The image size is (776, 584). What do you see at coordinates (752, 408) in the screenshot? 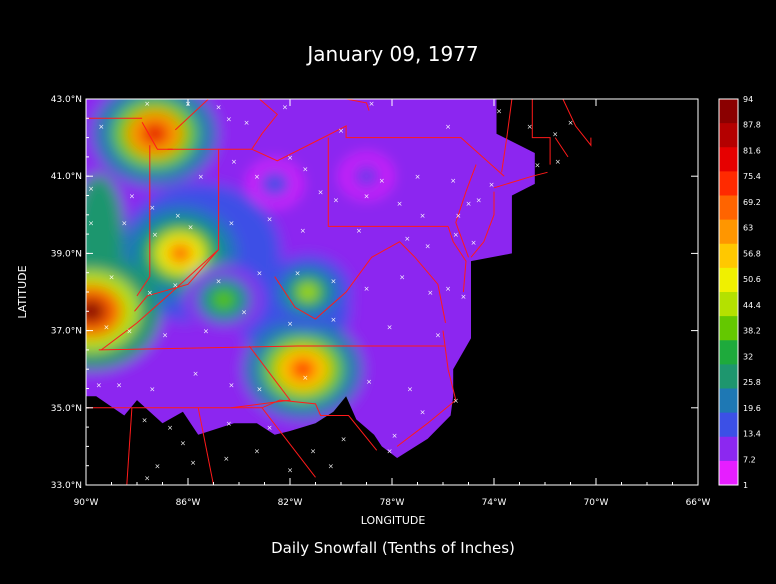
I see `colorbar-label: 19.6` at bounding box center [752, 408].